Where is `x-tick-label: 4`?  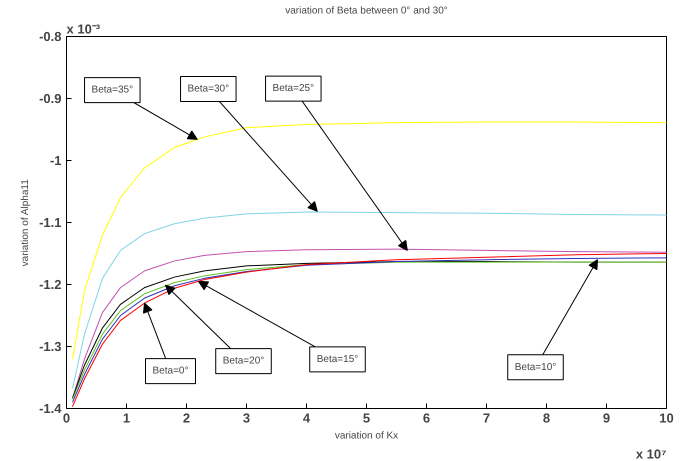
x-tick-label: 4 is located at coordinates (306, 418).